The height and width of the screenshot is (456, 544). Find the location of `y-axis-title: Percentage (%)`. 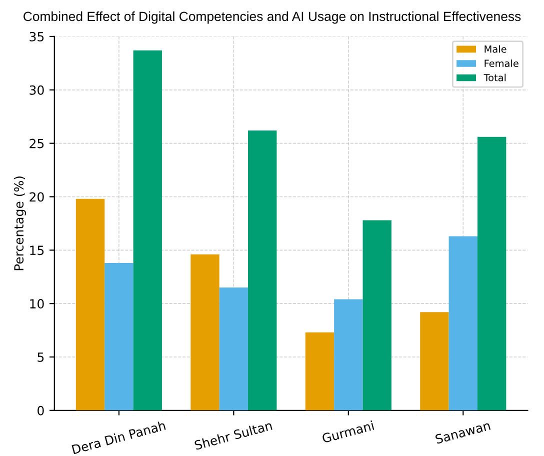

y-axis-title: Percentage (%) is located at coordinates (20, 223).